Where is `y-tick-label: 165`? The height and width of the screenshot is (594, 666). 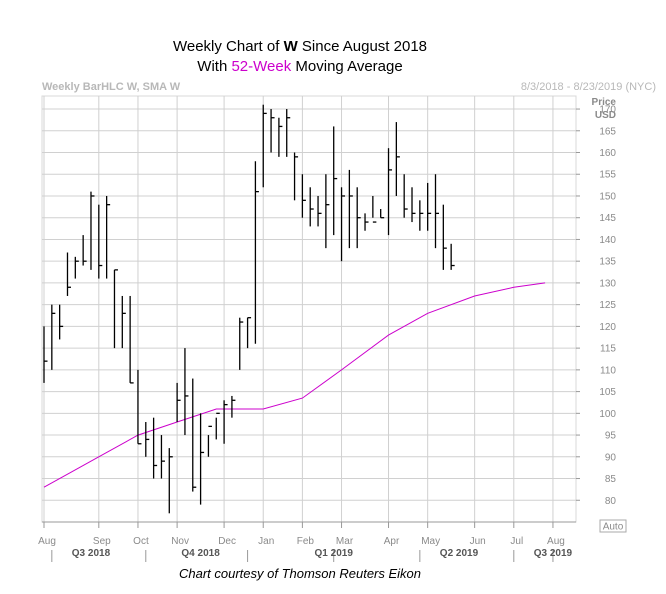 y-tick-label: 165 is located at coordinates (607, 131).